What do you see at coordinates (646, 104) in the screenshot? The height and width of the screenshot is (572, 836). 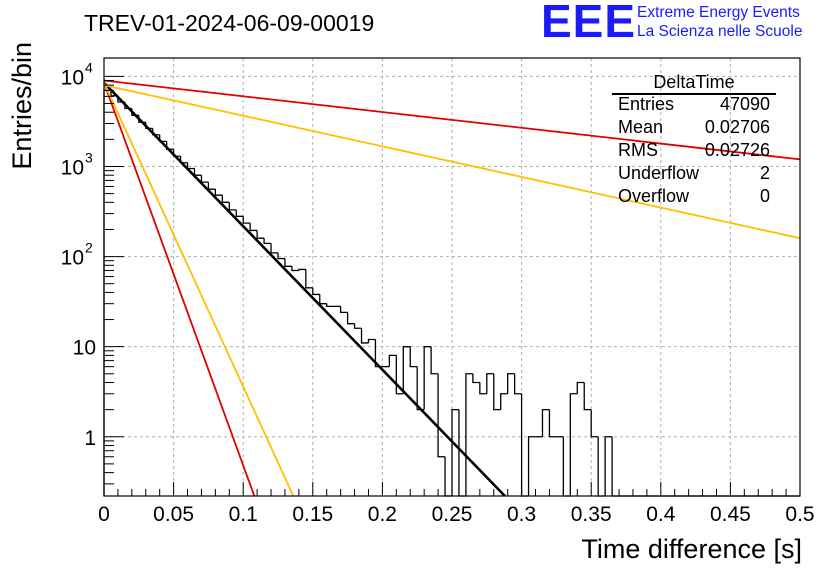 I see `stats-label: Entries` at bounding box center [646, 104].